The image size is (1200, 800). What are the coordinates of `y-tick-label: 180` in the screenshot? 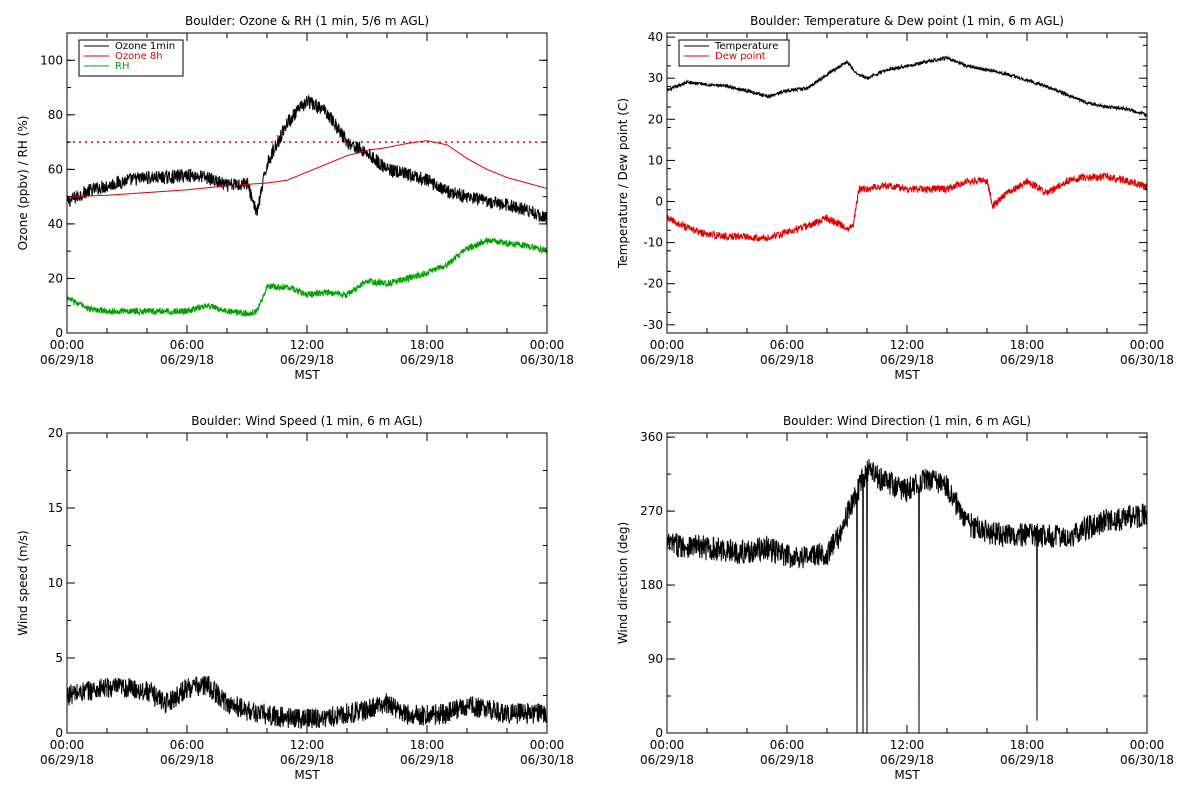 It's located at (651, 585).